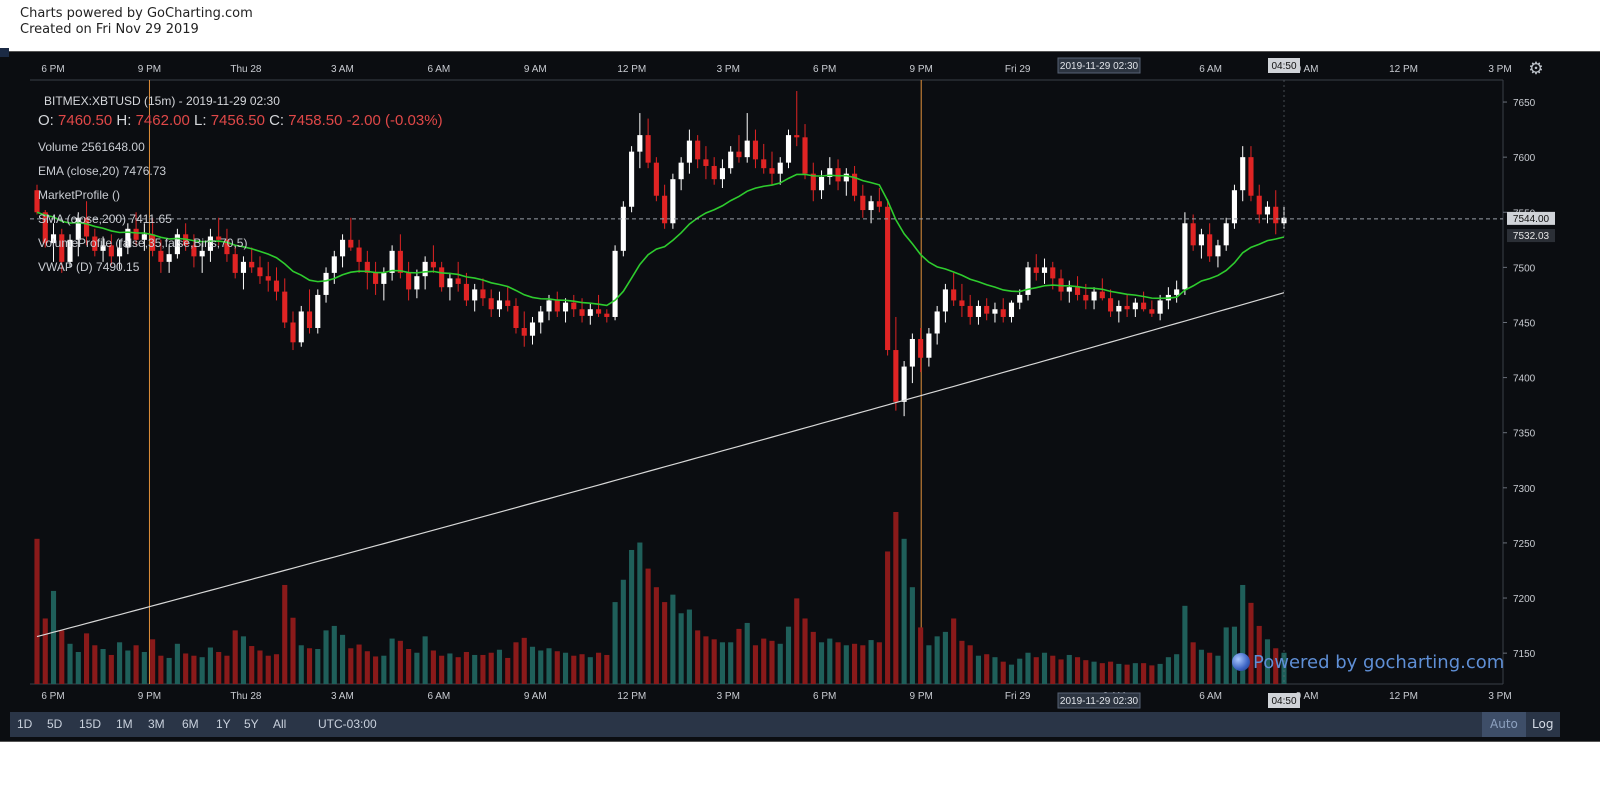 This screenshot has width=1600, height=795. I want to click on log-scale-button: Log, so click(1543, 724).